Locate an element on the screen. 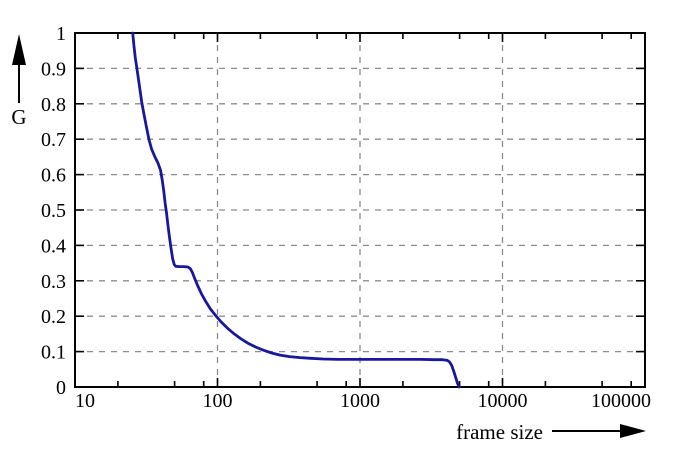 The height and width of the screenshot is (450, 694). y-tick-label: 0.8 is located at coordinates (53, 105).